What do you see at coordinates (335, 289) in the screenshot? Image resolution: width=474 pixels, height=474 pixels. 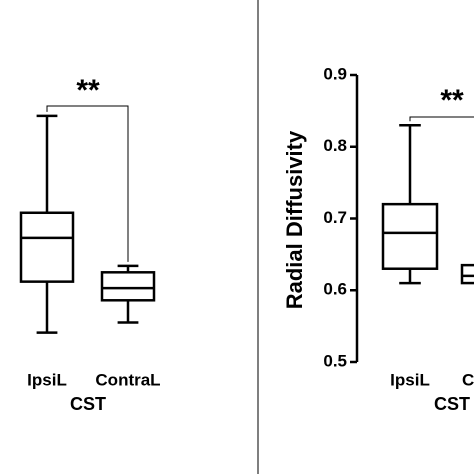 I see `y-tick-label: 0.6` at bounding box center [335, 289].